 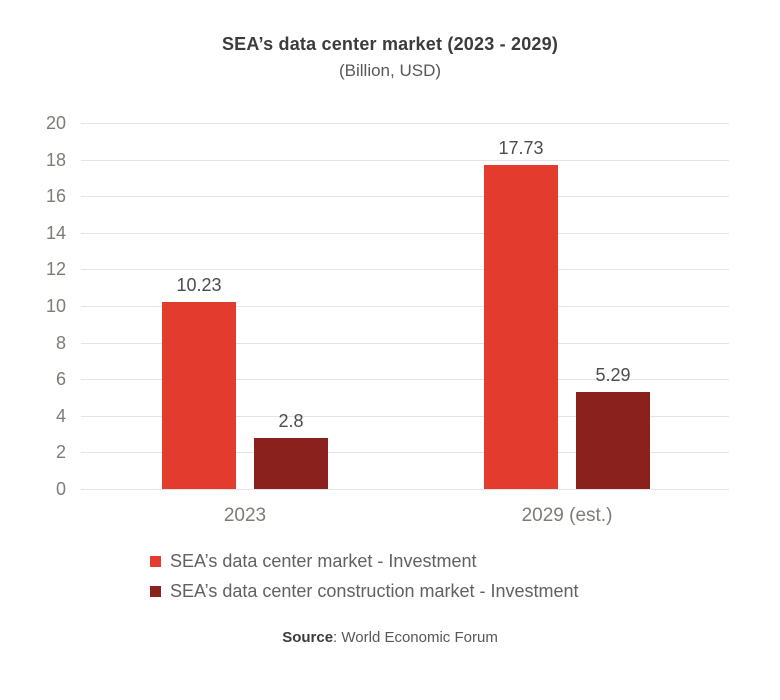 What do you see at coordinates (55, 159) in the screenshot?
I see `y-tick-label: 18` at bounding box center [55, 159].